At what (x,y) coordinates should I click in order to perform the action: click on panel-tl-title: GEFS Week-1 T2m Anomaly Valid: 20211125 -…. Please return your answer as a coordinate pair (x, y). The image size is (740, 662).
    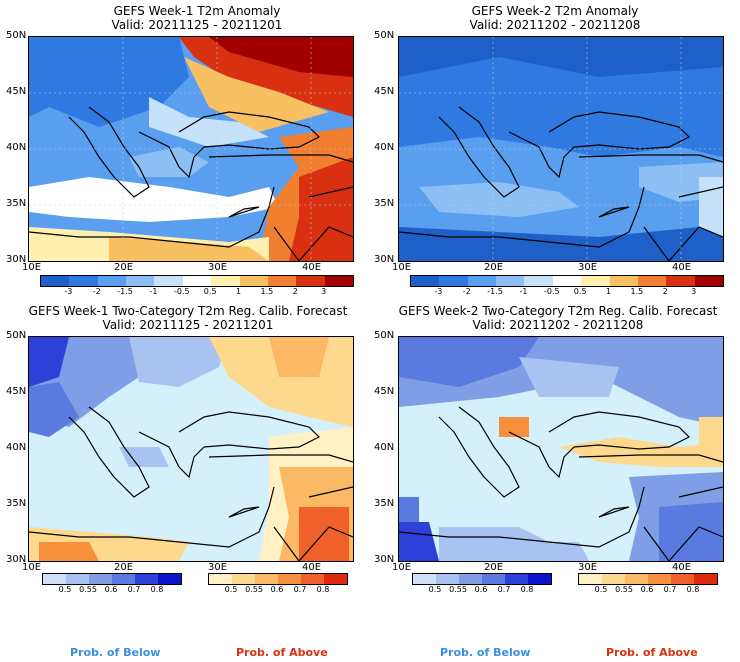
    Looking at the image, I should click on (197, 18).